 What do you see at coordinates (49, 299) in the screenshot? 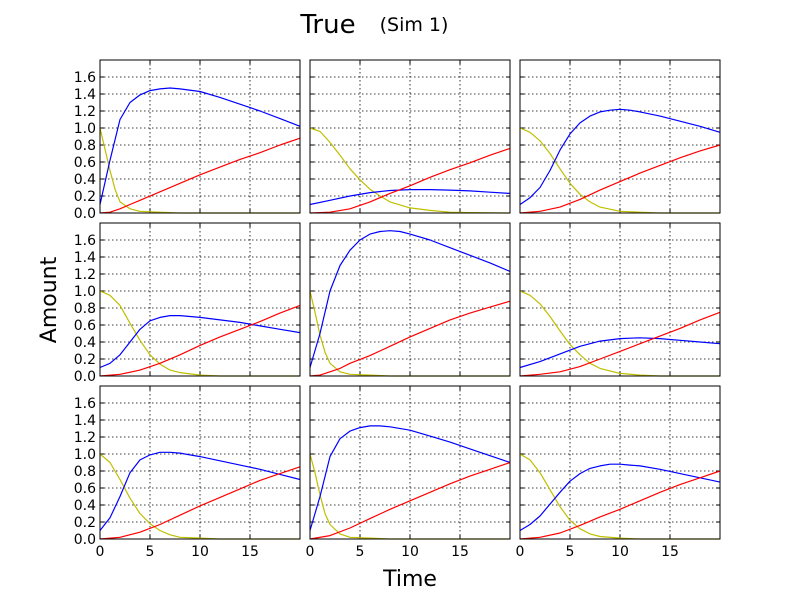
I see `y-axis-label: Amount` at bounding box center [49, 299].